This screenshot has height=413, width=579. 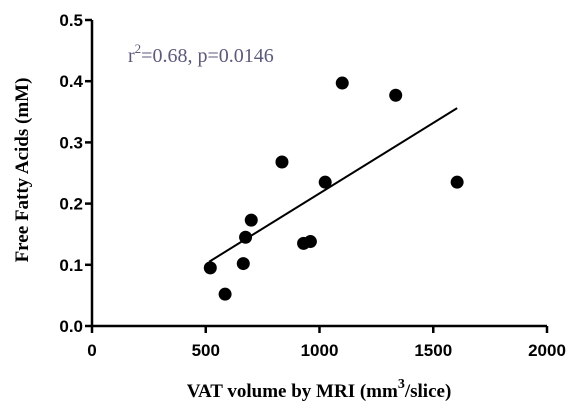 I want to click on x-tick-label: 2000, so click(x=547, y=350).